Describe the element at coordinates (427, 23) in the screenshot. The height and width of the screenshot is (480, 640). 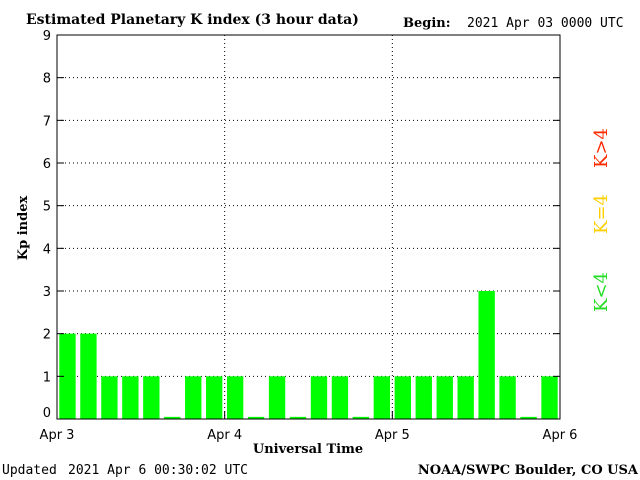
I see `begin-label: Begin:` at that location.